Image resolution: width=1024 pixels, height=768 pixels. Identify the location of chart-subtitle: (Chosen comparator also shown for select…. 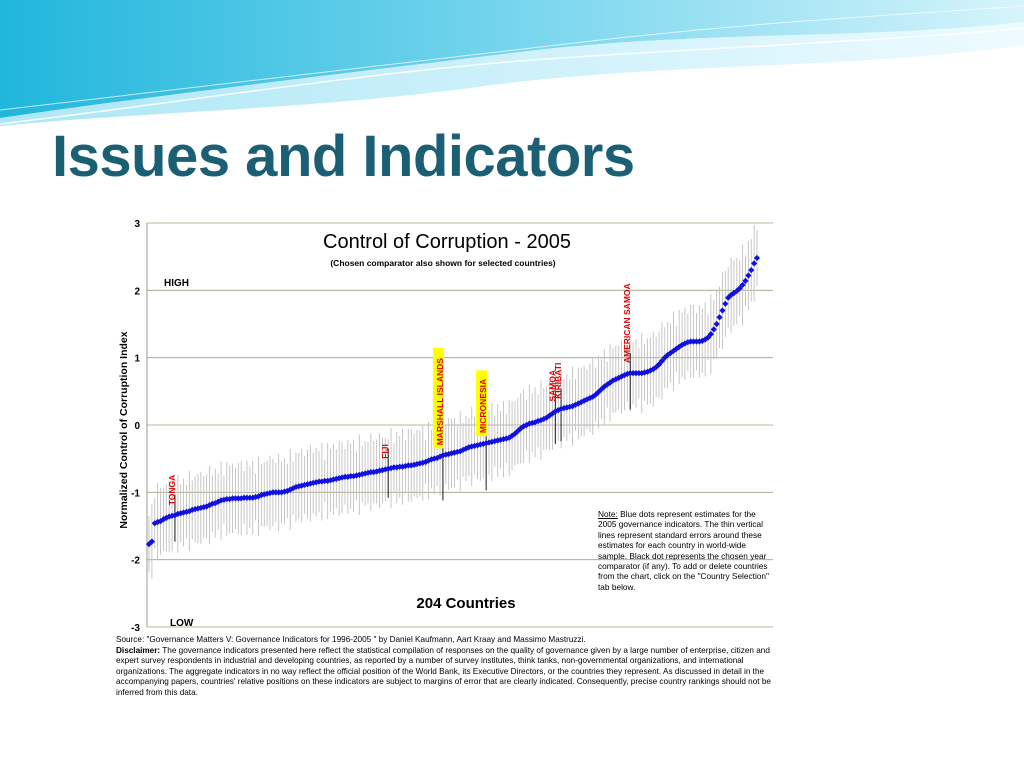
(442, 263).